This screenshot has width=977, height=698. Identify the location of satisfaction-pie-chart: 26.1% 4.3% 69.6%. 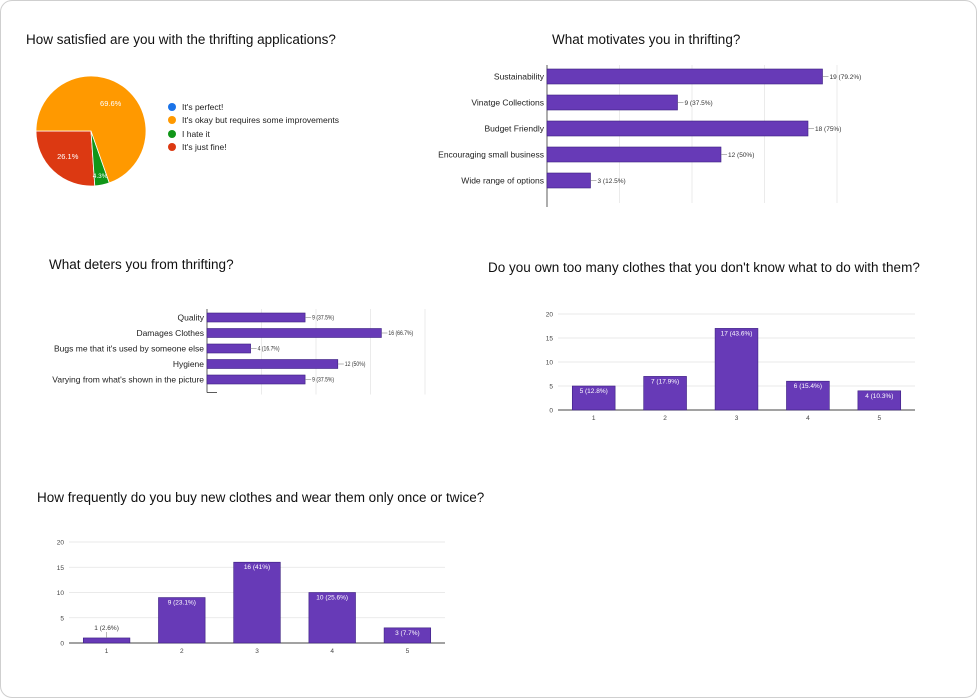
(91, 131).